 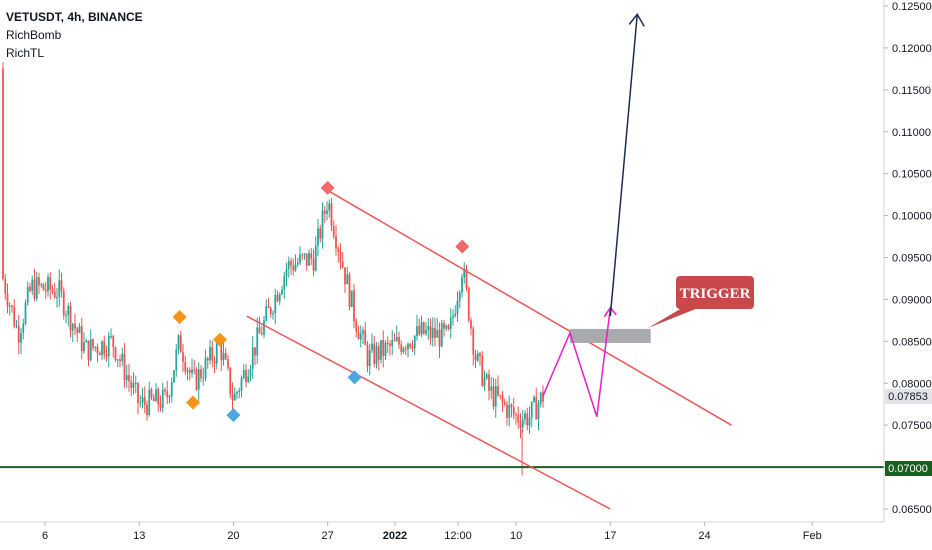 What do you see at coordinates (428, 412) in the screenshot?
I see `channel-lower-line` at bounding box center [428, 412].